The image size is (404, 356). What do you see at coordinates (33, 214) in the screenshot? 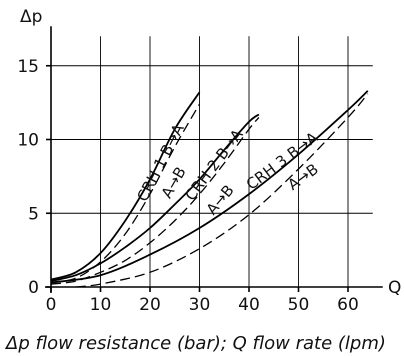
I see `y-tick-label: 5` at bounding box center [33, 214].